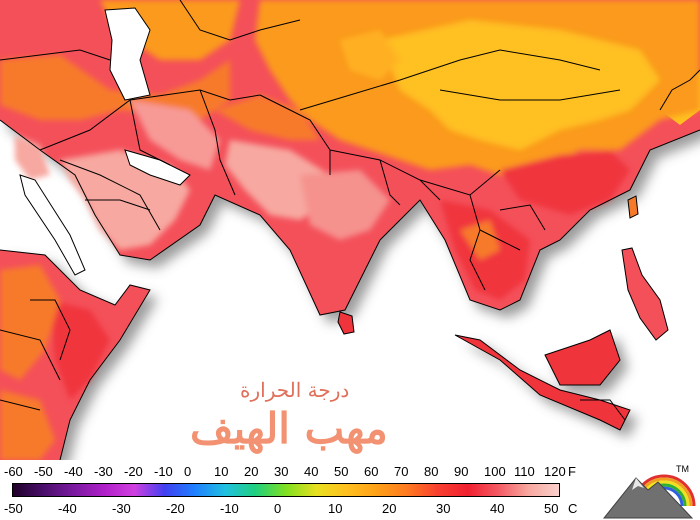  I want to click on celsius-tick: 0, so click(278, 508).